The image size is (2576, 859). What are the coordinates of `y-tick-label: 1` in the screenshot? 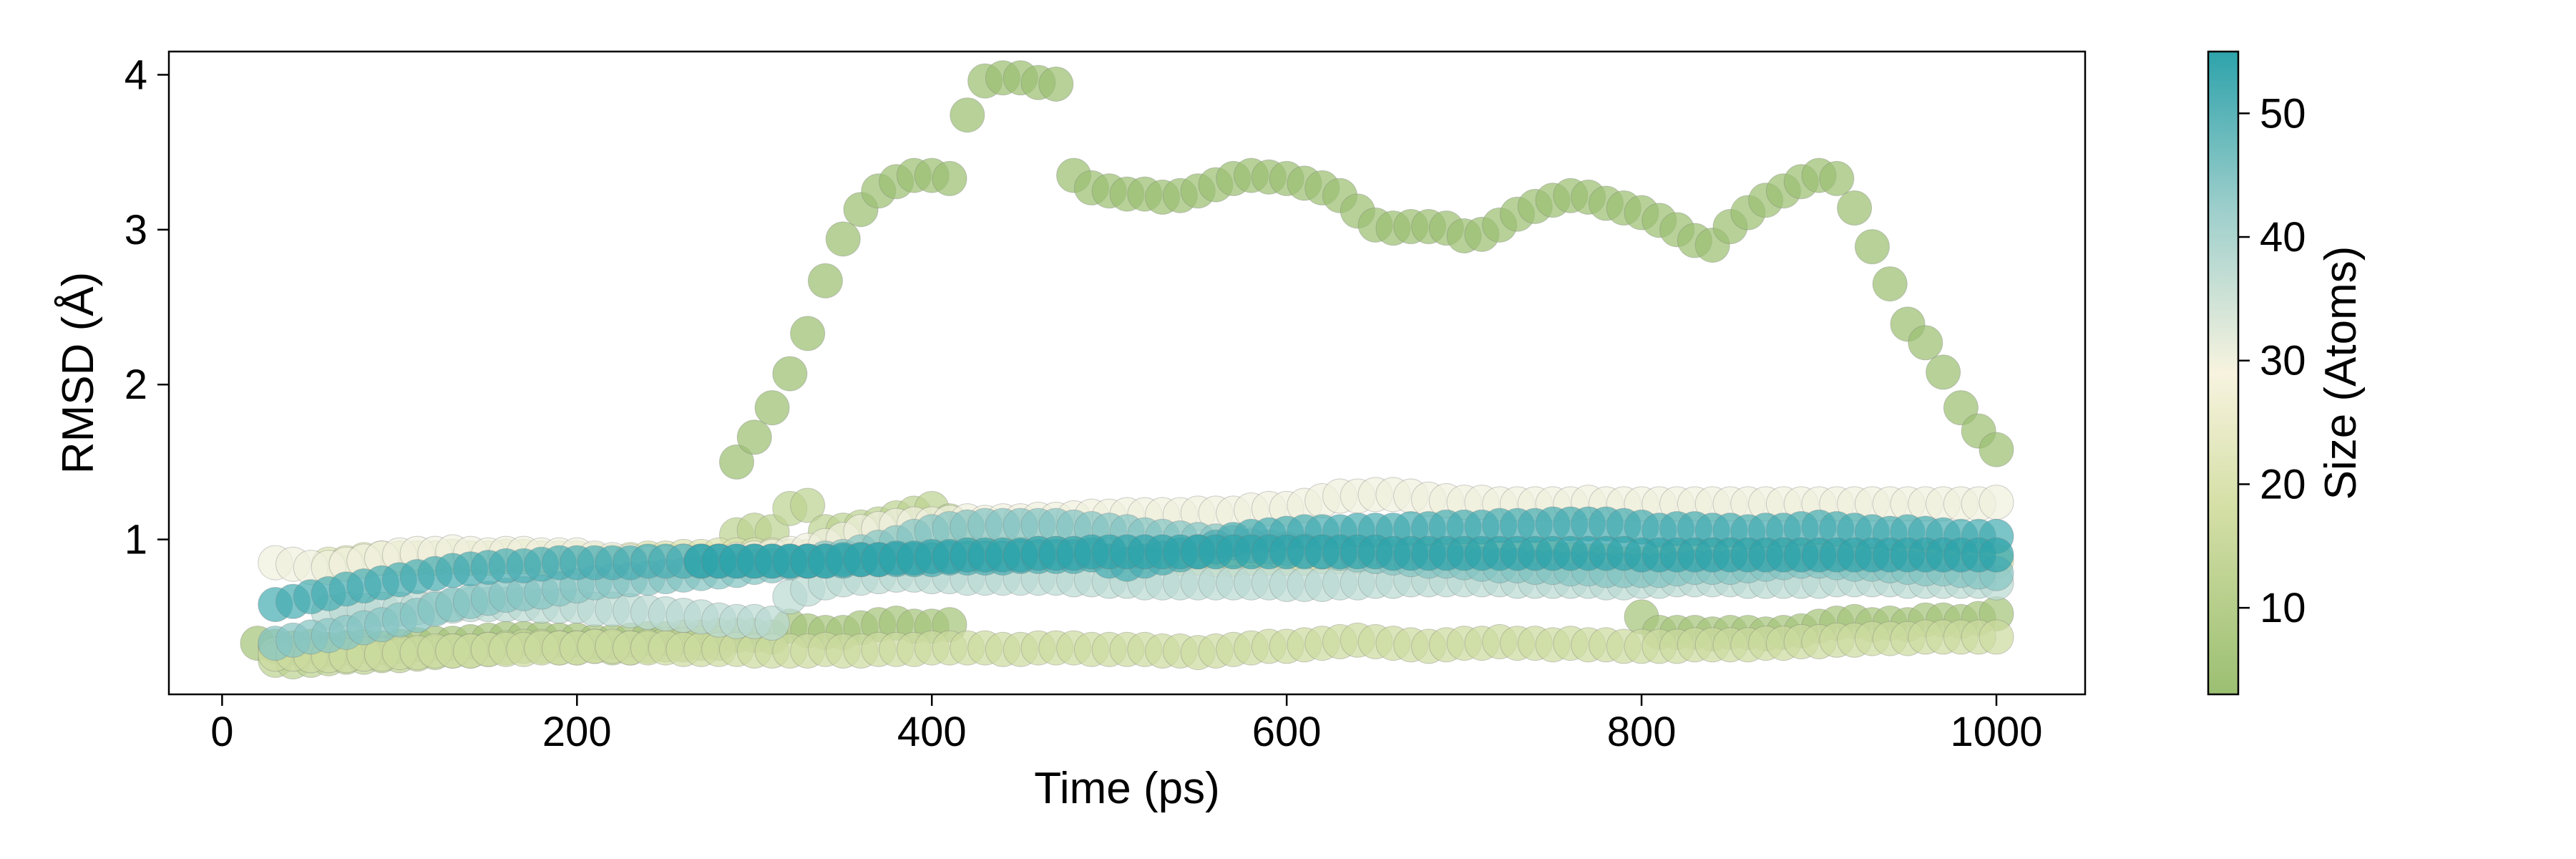 It's located at (136, 540).